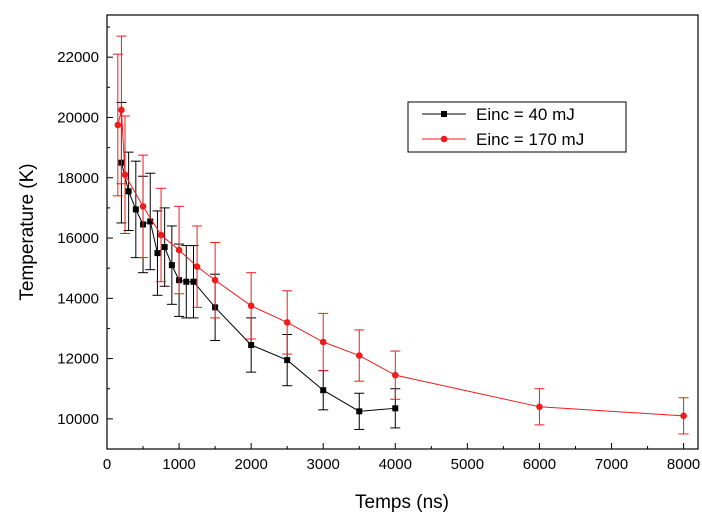  What do you see at coordinates (27, 231) in the screenshot?
I see `y-axis-title: Temperature (K)` at bounding box center [27, 231].